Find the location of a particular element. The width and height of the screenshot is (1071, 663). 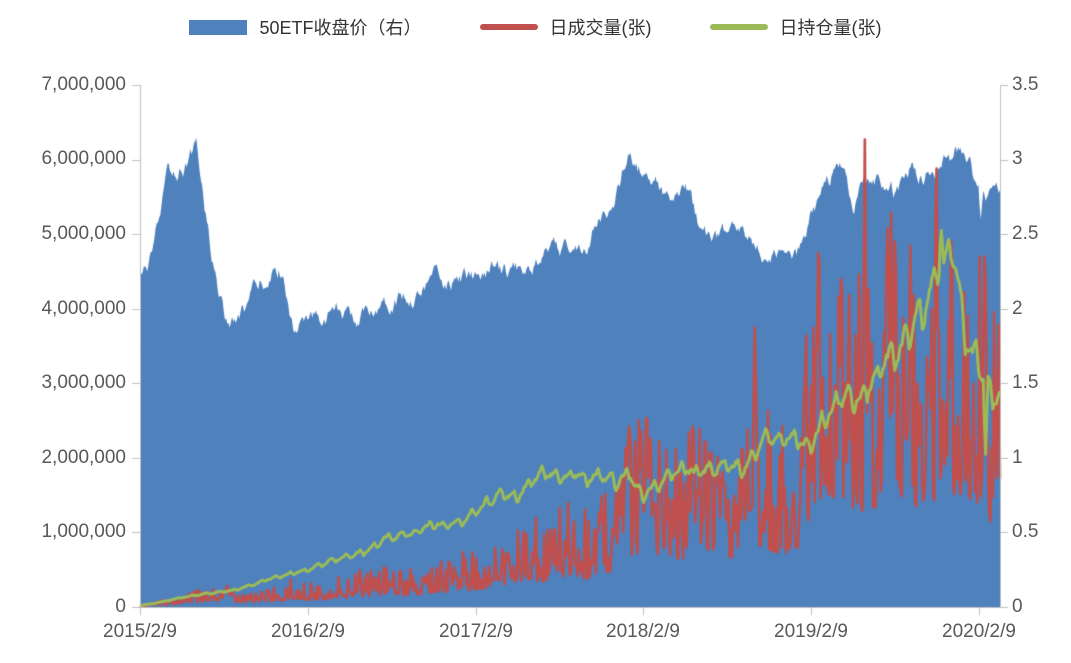

legend-item-open-interest: 日持仓量(张) is located at coordinates (795, 27).